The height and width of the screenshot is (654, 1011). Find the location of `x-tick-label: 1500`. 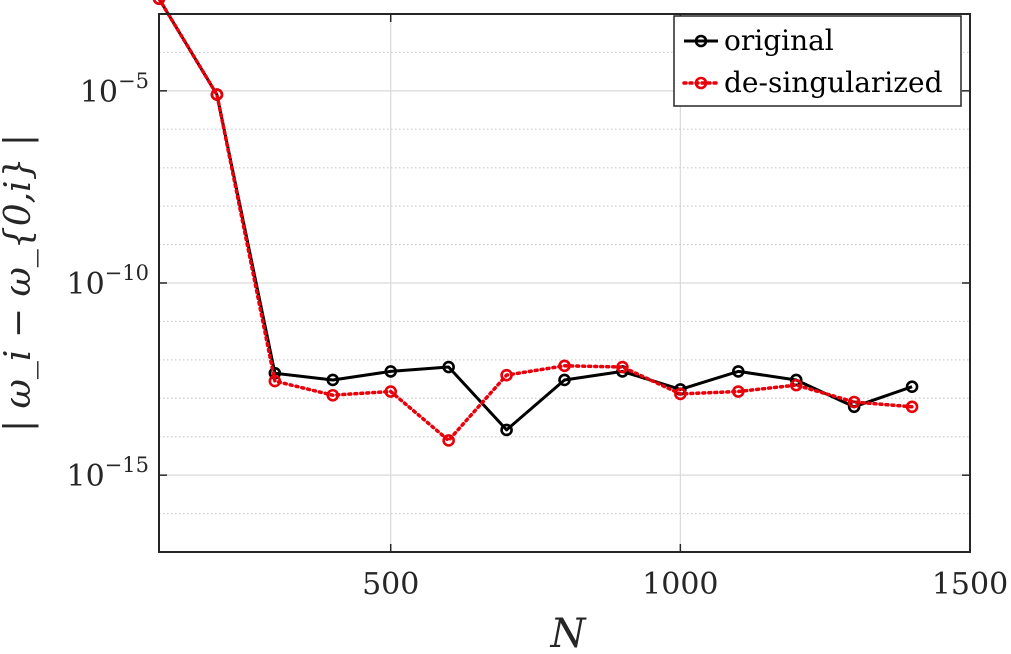

x-tick-label: 1500 is located at coordinates (970, 584).